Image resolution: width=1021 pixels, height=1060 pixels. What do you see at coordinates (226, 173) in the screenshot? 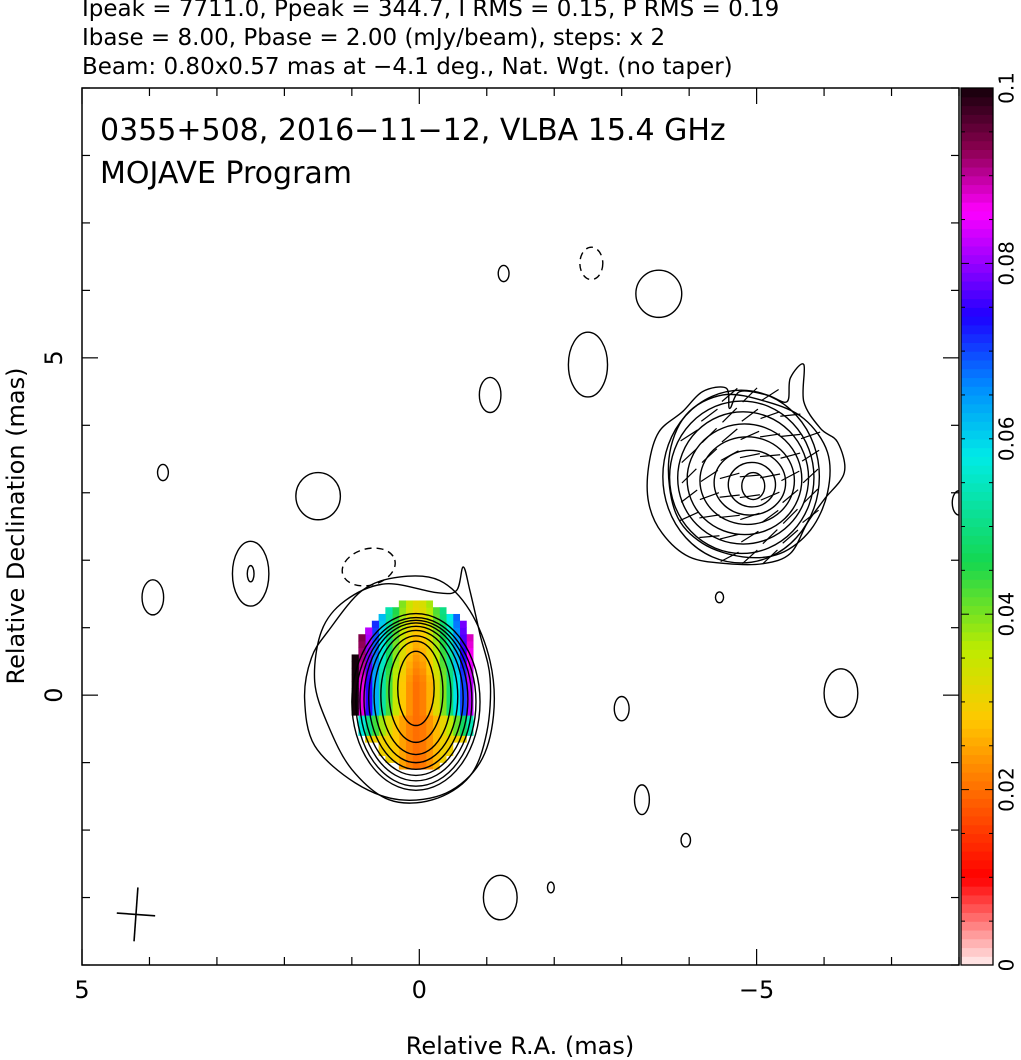
I see `chart-subtitle: MOJAVE Program` at bounding box center [226, 173].